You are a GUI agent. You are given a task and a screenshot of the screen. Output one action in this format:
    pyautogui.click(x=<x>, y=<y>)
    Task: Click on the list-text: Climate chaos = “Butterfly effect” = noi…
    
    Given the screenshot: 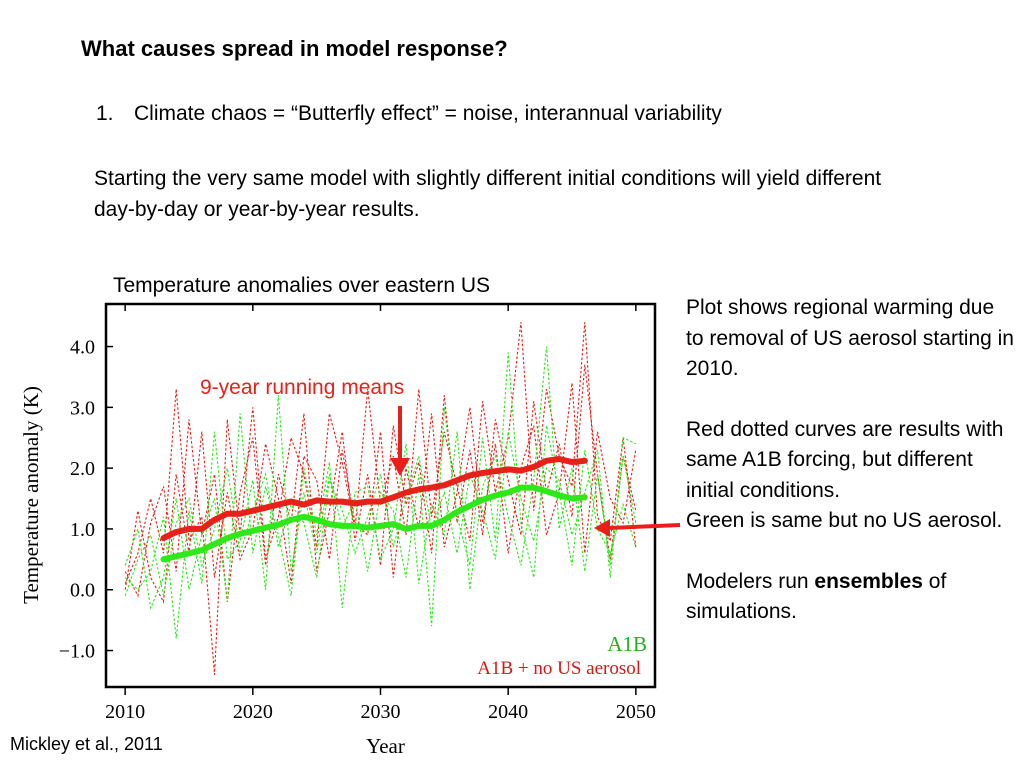 What is the action you would take?
    pyautogui.click(x=428, y=113)
    